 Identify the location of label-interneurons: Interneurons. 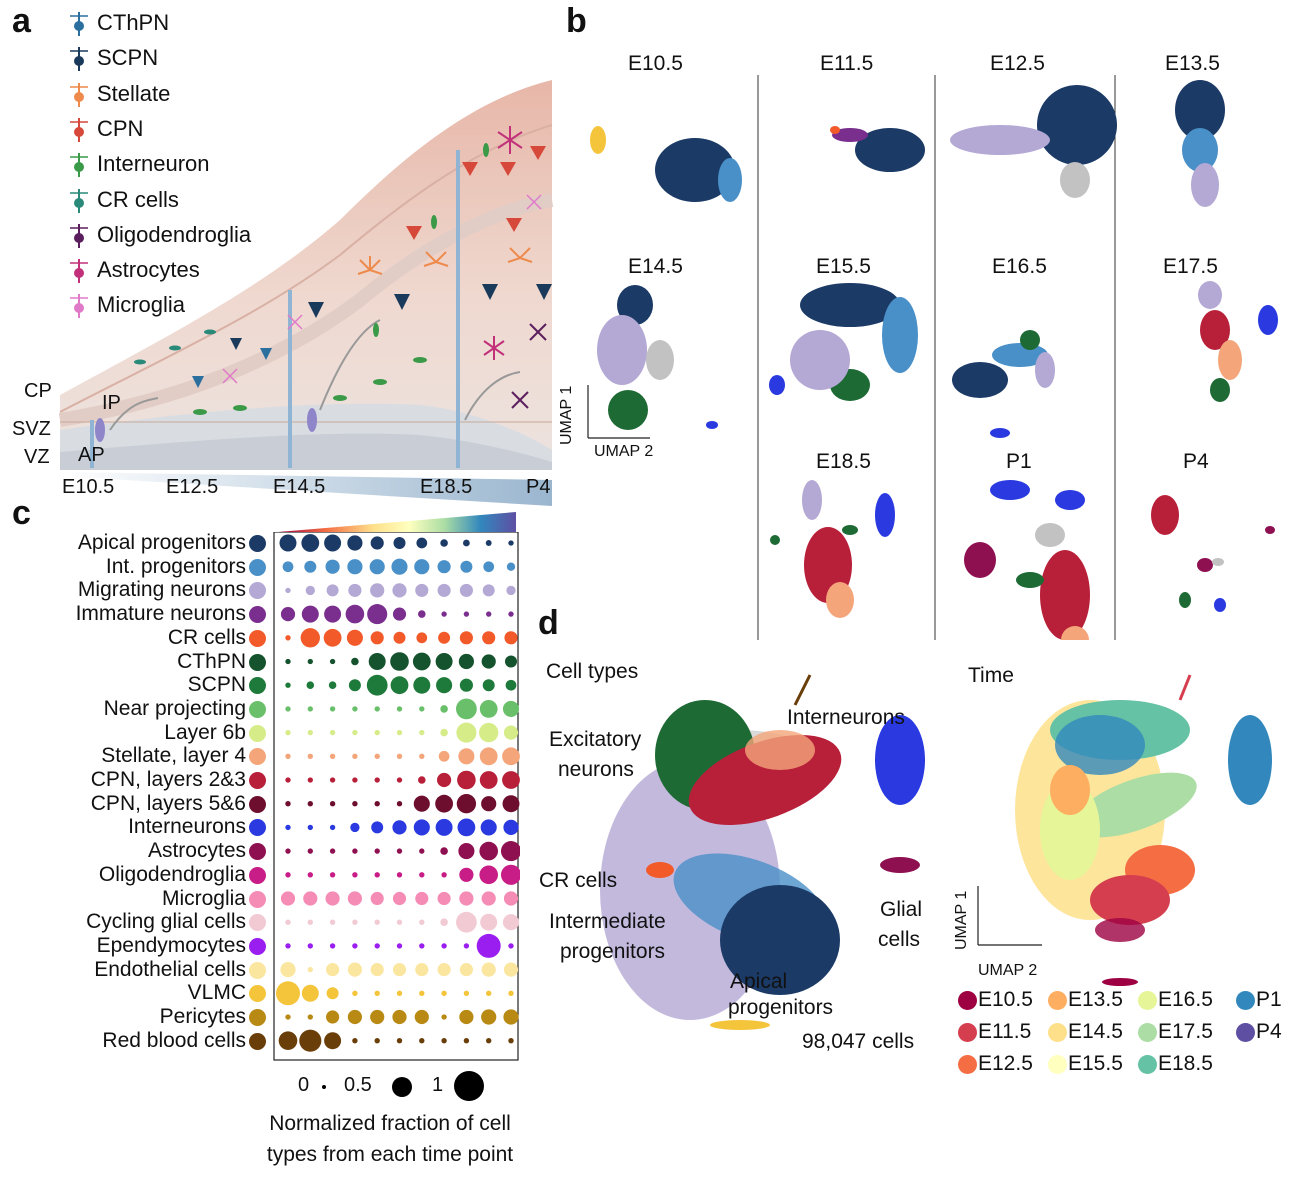
(846, 717).